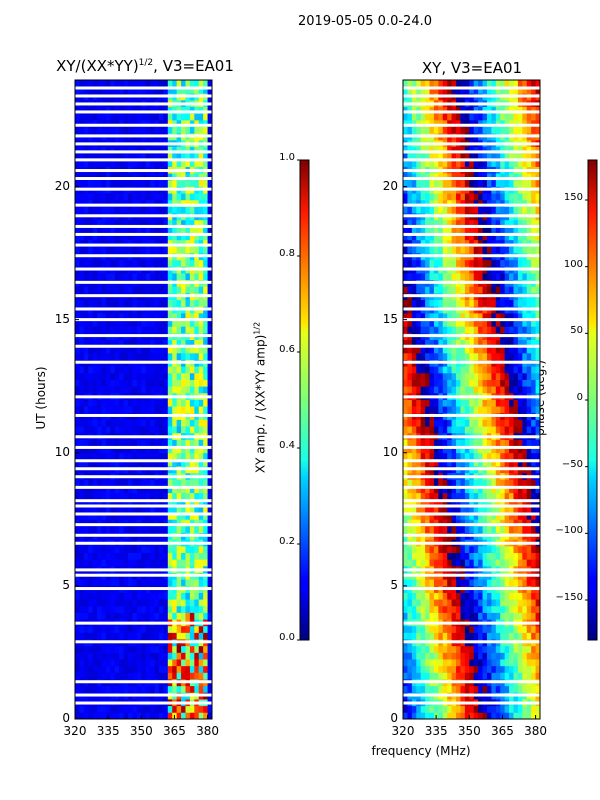  Describe the element at coordinates (143, 309) in the screenshot. I see `amp-flagged-row` at that location.